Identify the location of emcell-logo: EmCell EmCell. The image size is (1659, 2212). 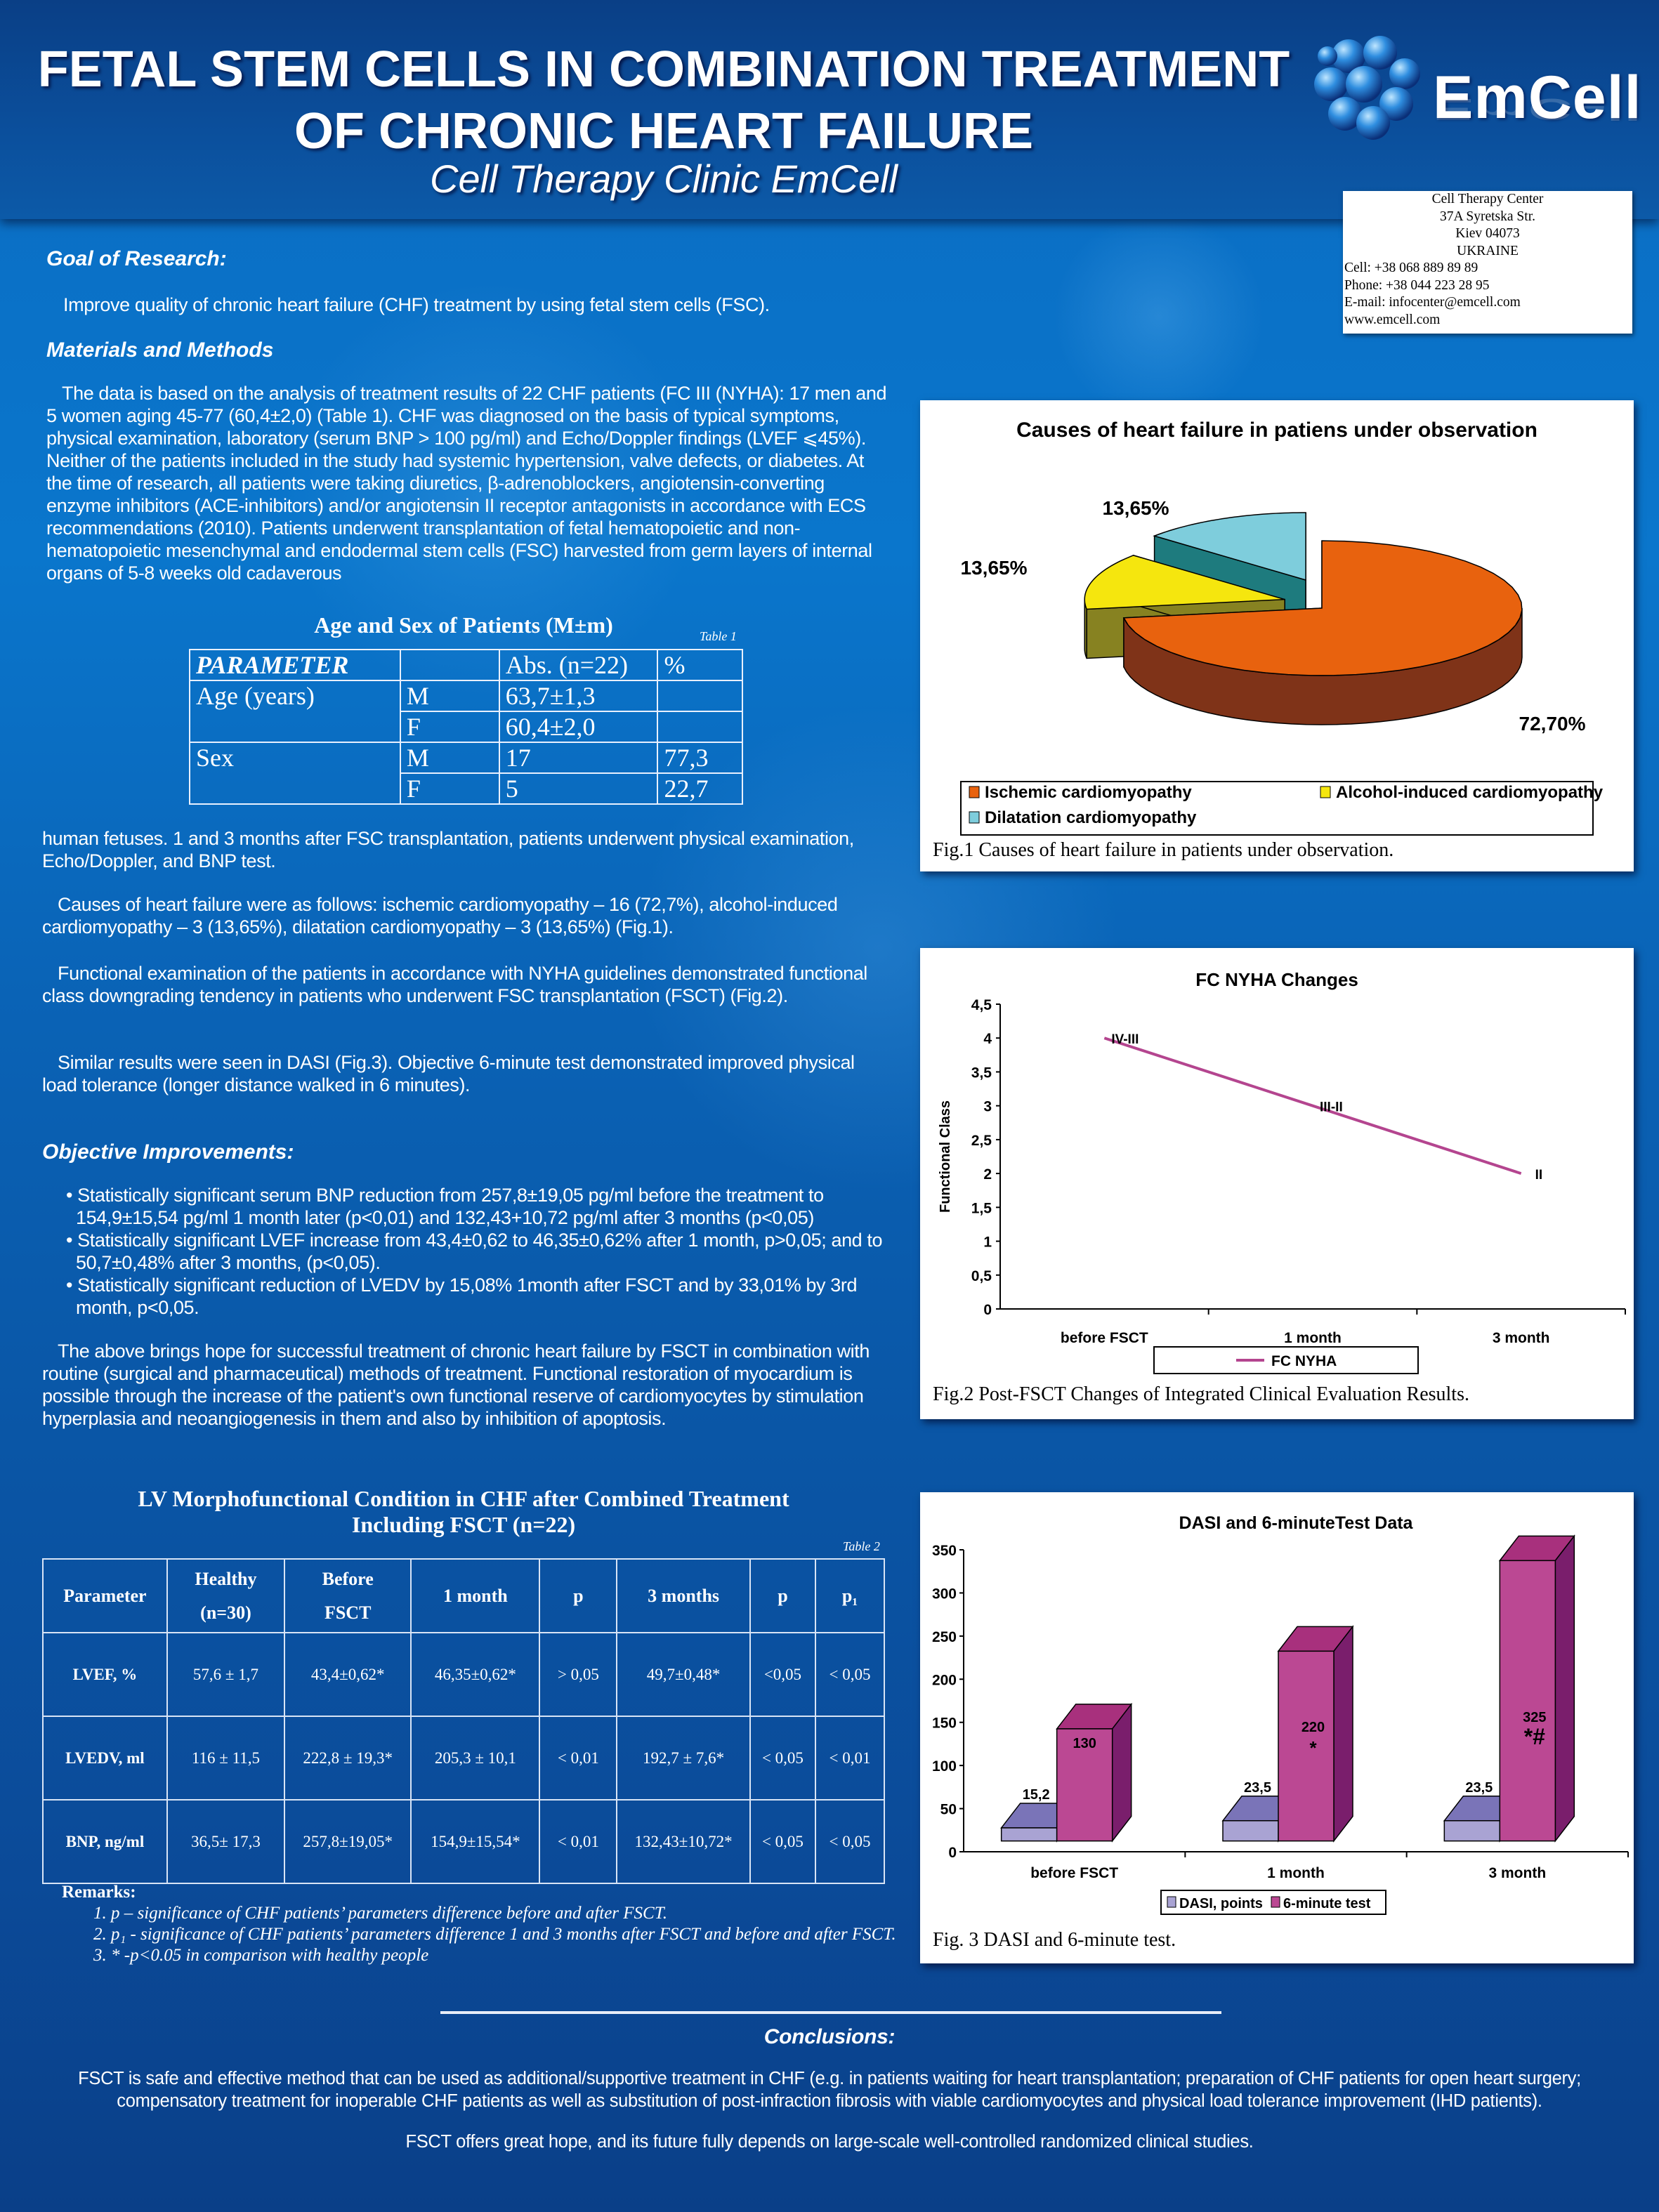
(1475, 98).